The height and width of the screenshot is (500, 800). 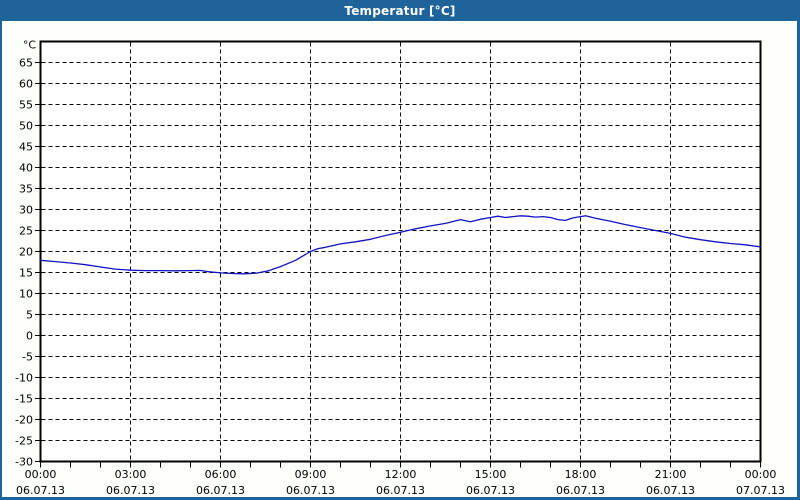 What do you see at coordinates (24, 420) in the screenshot?
I see `y-tick-label: -20` at bounding box center [24, 420].